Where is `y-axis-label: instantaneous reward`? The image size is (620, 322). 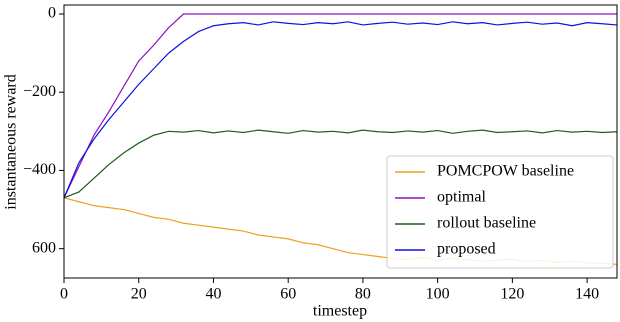
y-axis-label: instantaneous reward is located at coordinates (11, 142).